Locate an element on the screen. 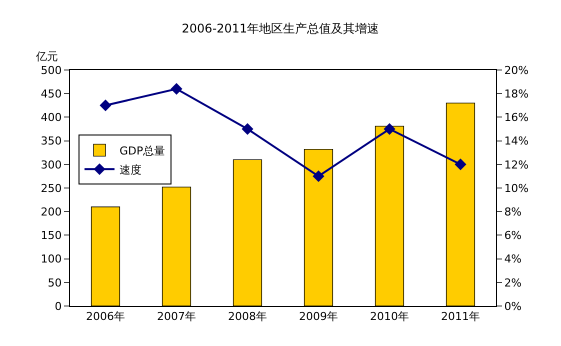  x-tick-label: 2011年 is located at coordinates (460, 317).